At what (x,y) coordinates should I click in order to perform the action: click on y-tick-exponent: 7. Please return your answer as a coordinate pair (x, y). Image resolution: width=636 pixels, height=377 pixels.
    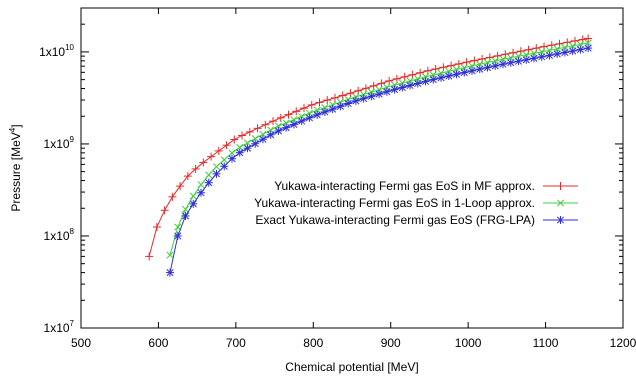
    Looking at the image, I should click on (72, 323).